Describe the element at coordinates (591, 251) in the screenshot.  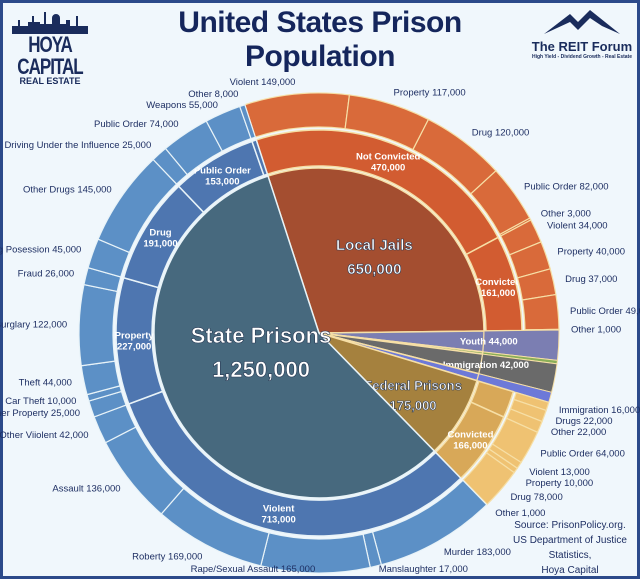
I see `outer-label: Property 40,000` at that location.